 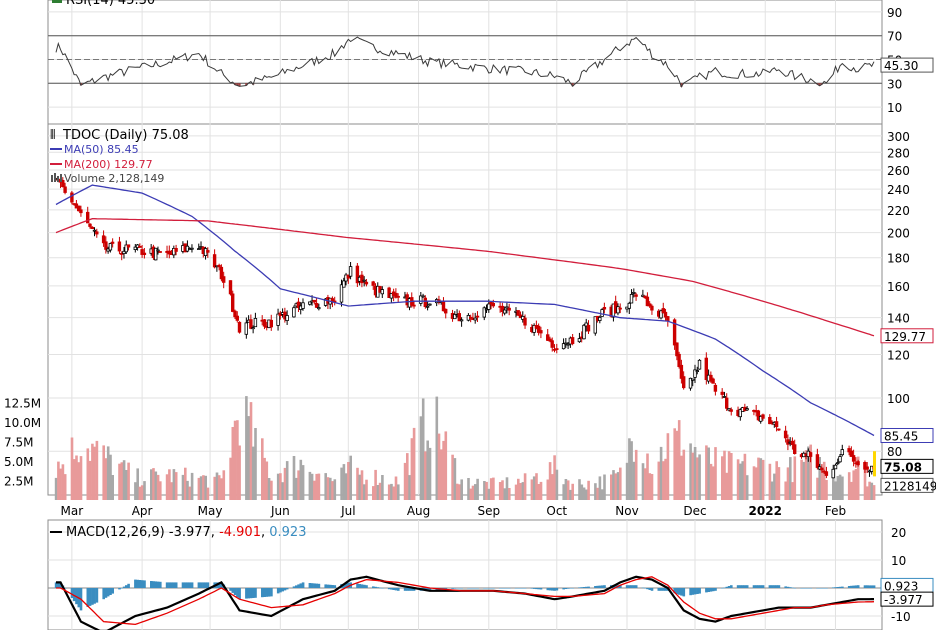 What do you see at coordinates (903, 600) in the screenshot?
I see `macd-last-tag: -3.977` at bounding box center [903, 600].